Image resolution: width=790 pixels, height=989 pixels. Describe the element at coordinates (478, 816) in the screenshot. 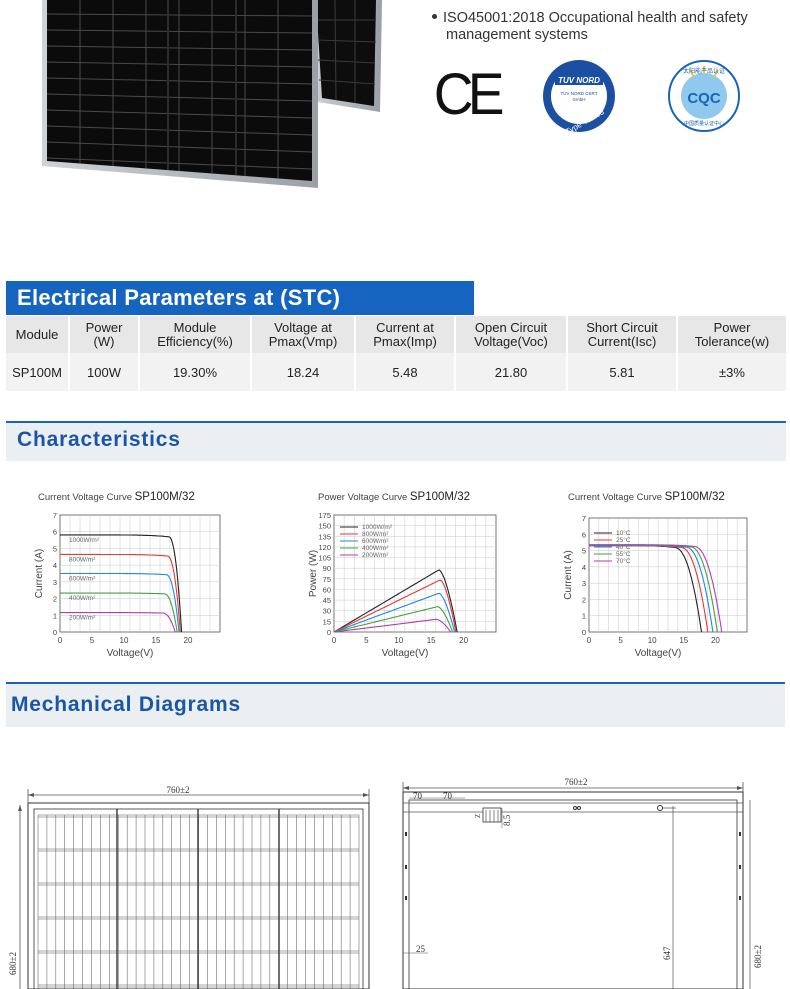

I see `svg-text: Z` at that location.